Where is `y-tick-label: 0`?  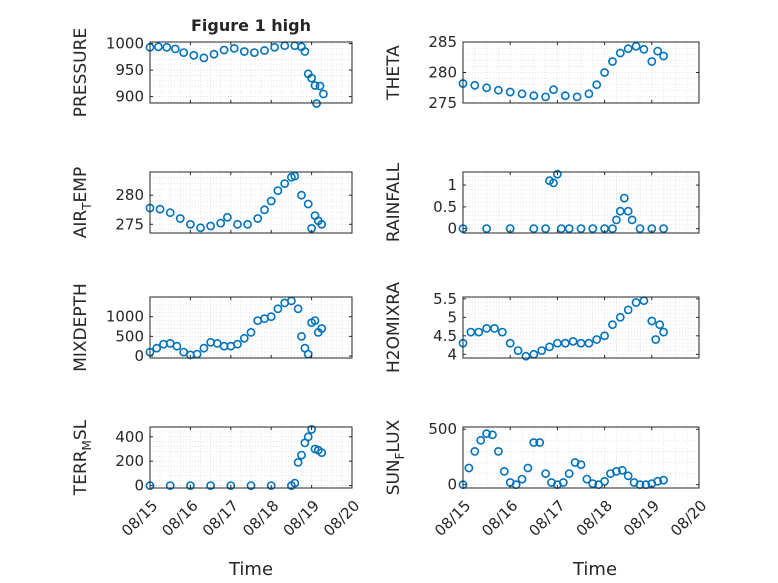
y-tick-label: 0 is located at coordinates (452, 229).